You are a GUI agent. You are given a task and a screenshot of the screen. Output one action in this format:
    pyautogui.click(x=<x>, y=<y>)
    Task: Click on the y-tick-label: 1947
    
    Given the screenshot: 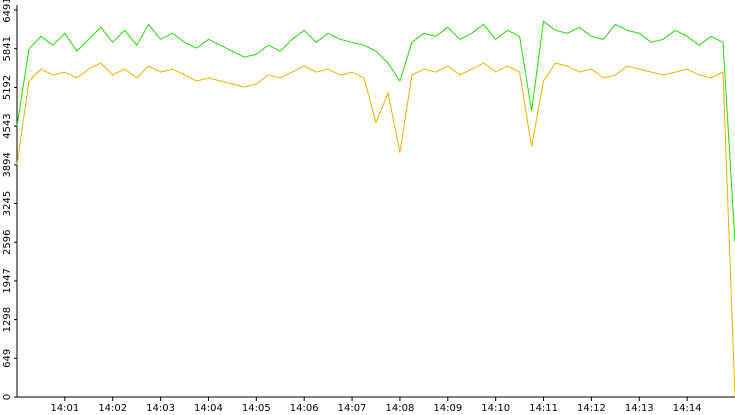 What is the action you would take?
    pyautogui.click(x=7, y=280)
    